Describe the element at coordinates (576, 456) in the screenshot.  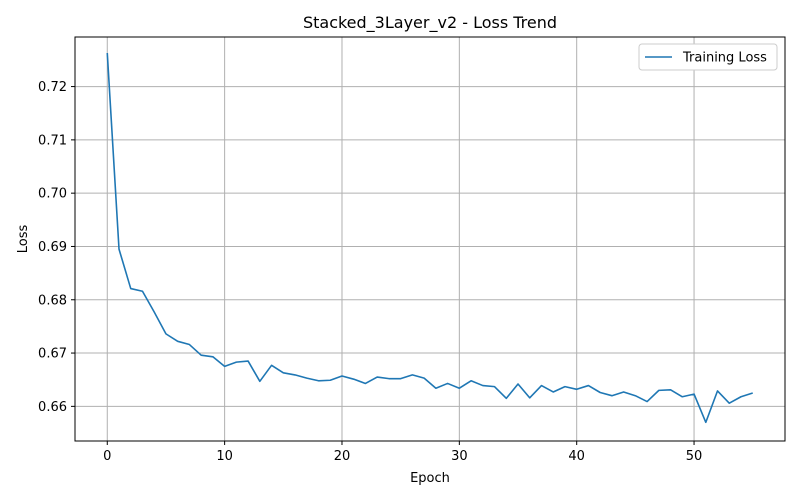
I see `x-tick-label: 40` at that location.